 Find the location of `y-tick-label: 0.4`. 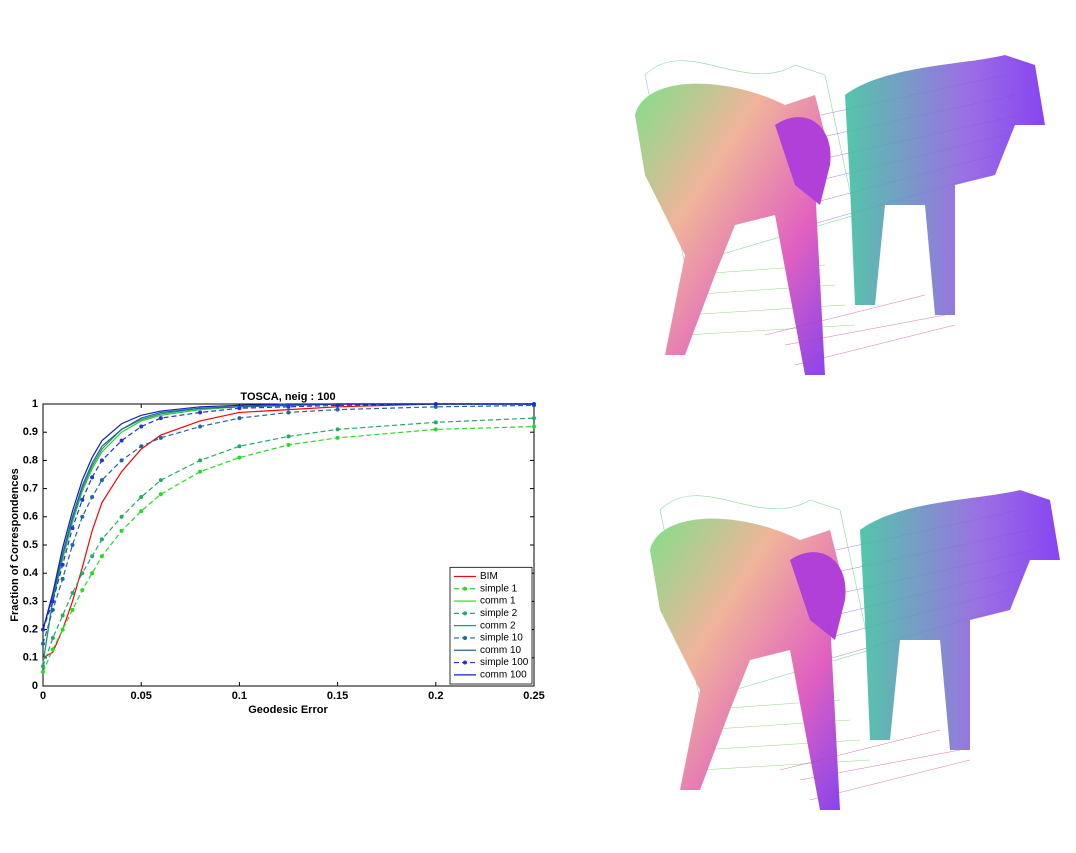

y-tick-label: 0.4 is located at coordinates (31, 573).